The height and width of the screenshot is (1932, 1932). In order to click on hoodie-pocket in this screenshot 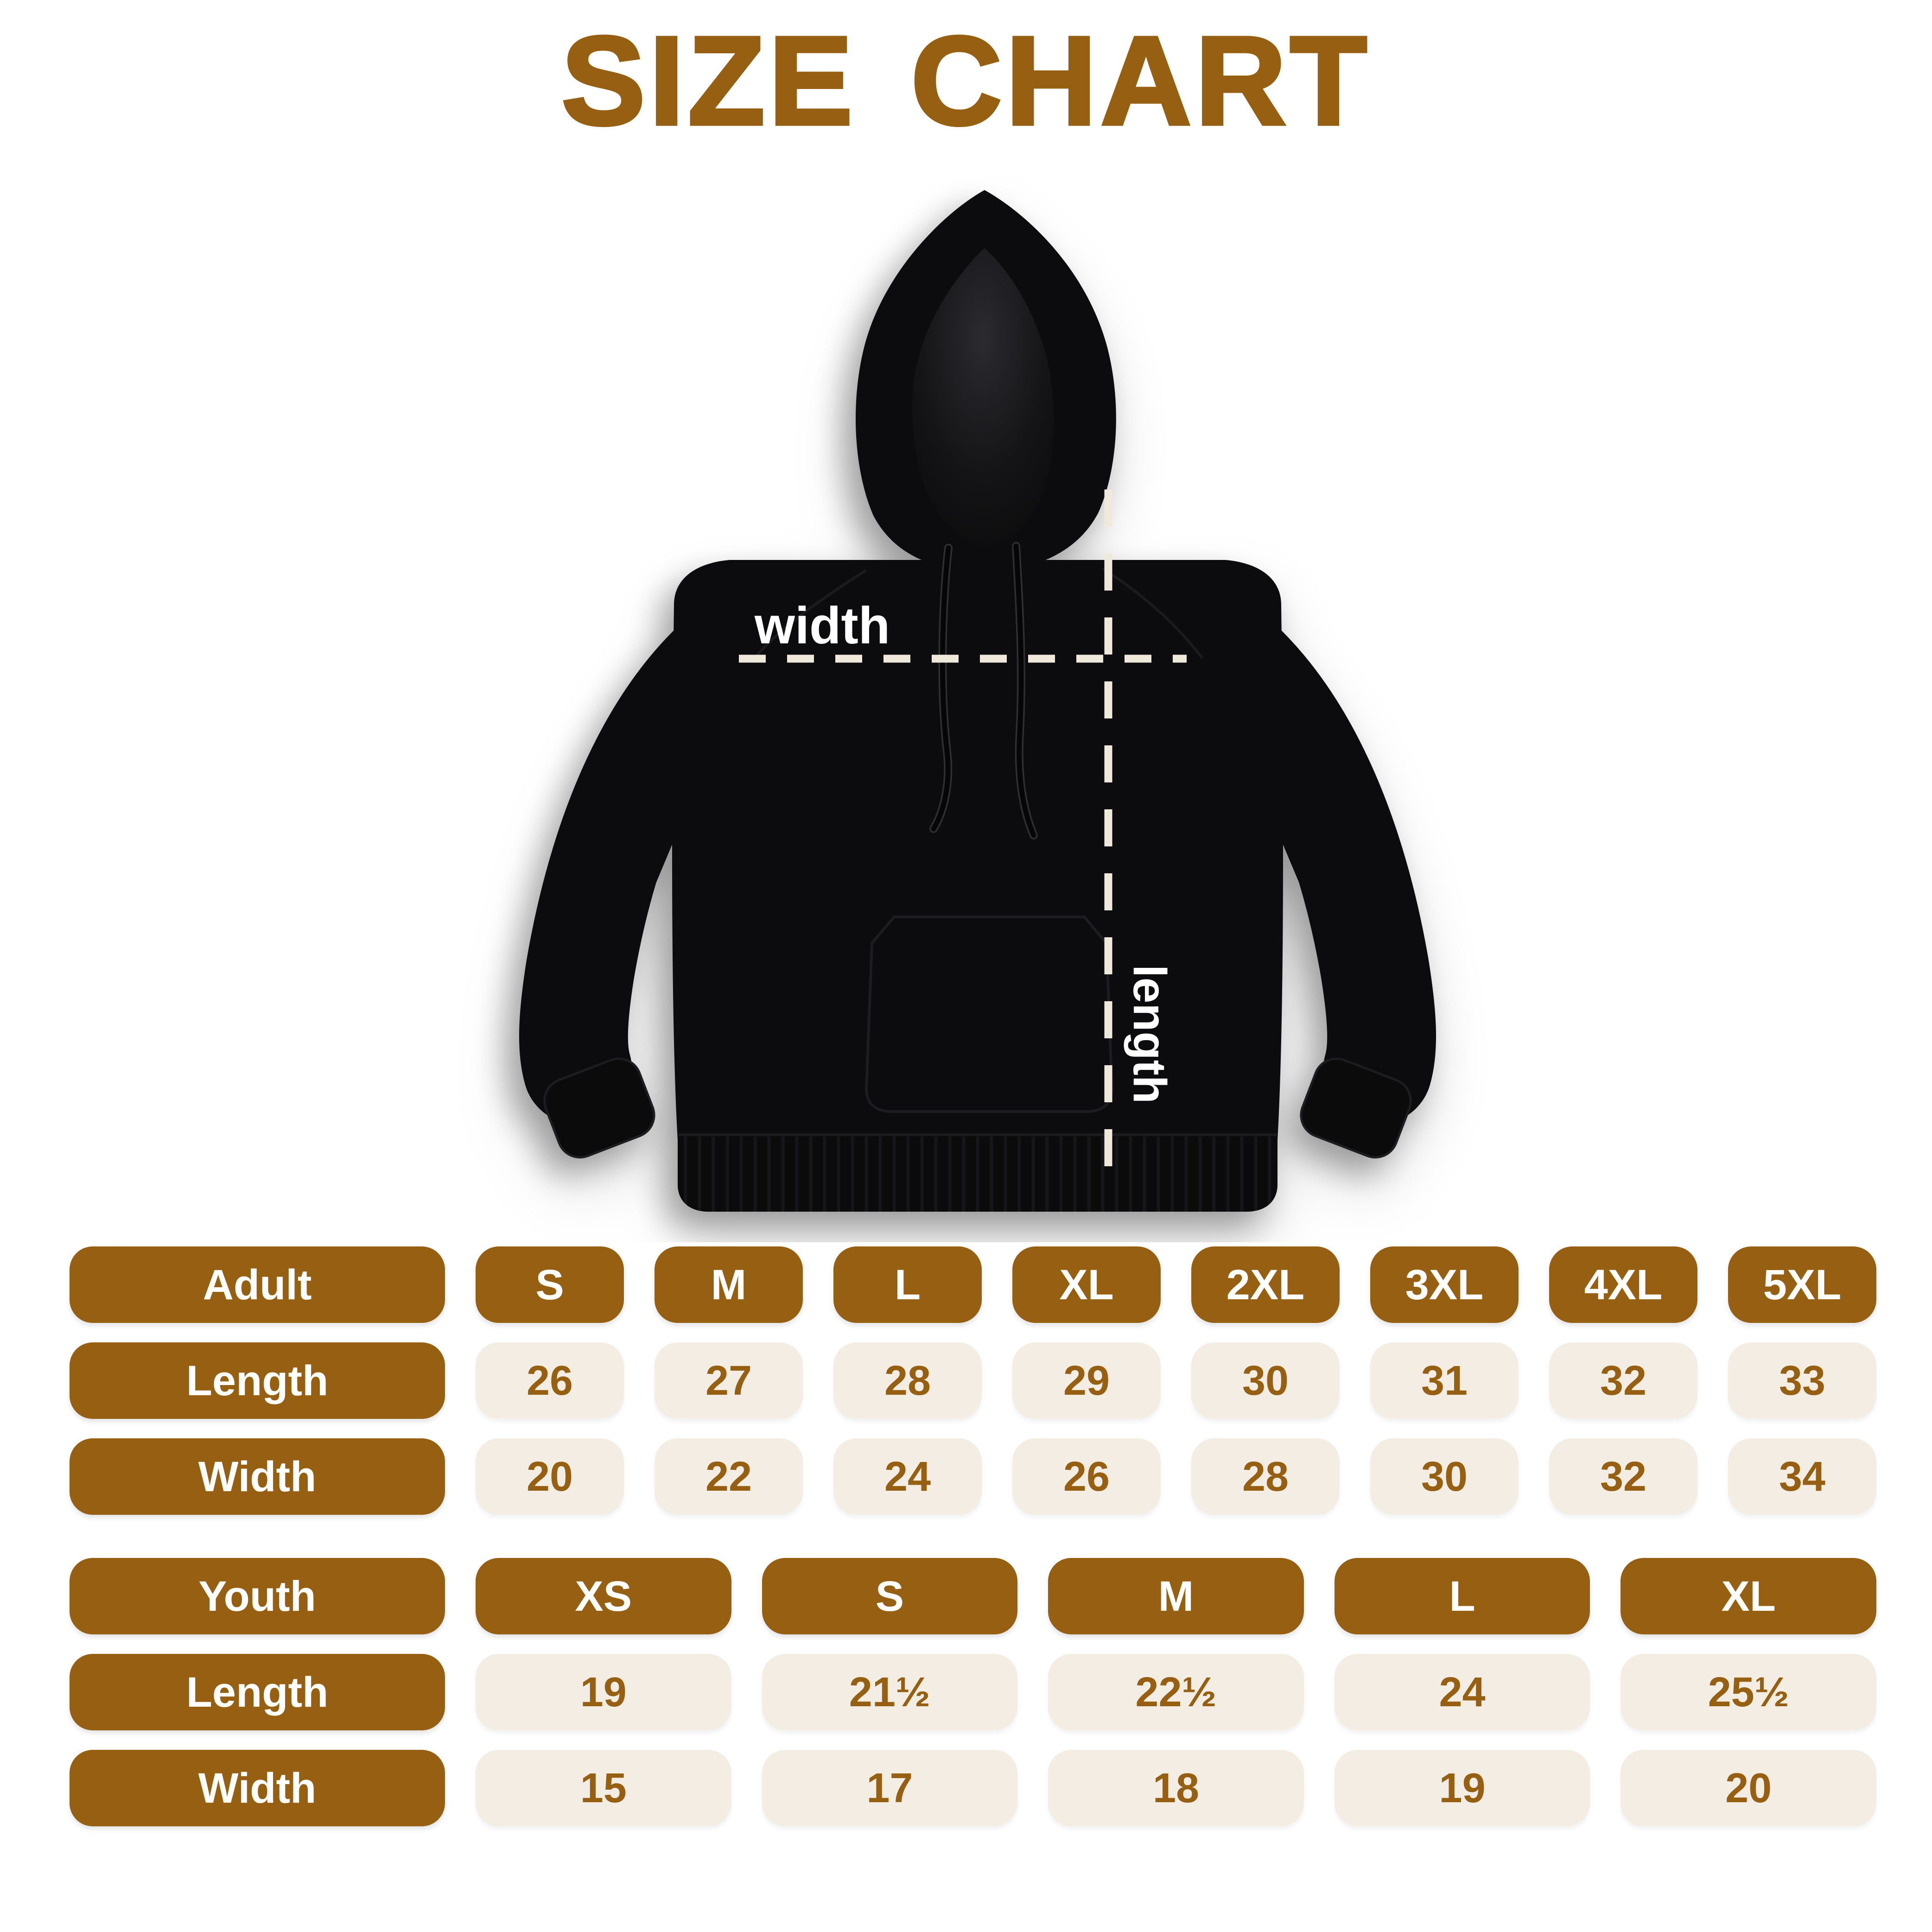, I will do `click(989, 1014)`.